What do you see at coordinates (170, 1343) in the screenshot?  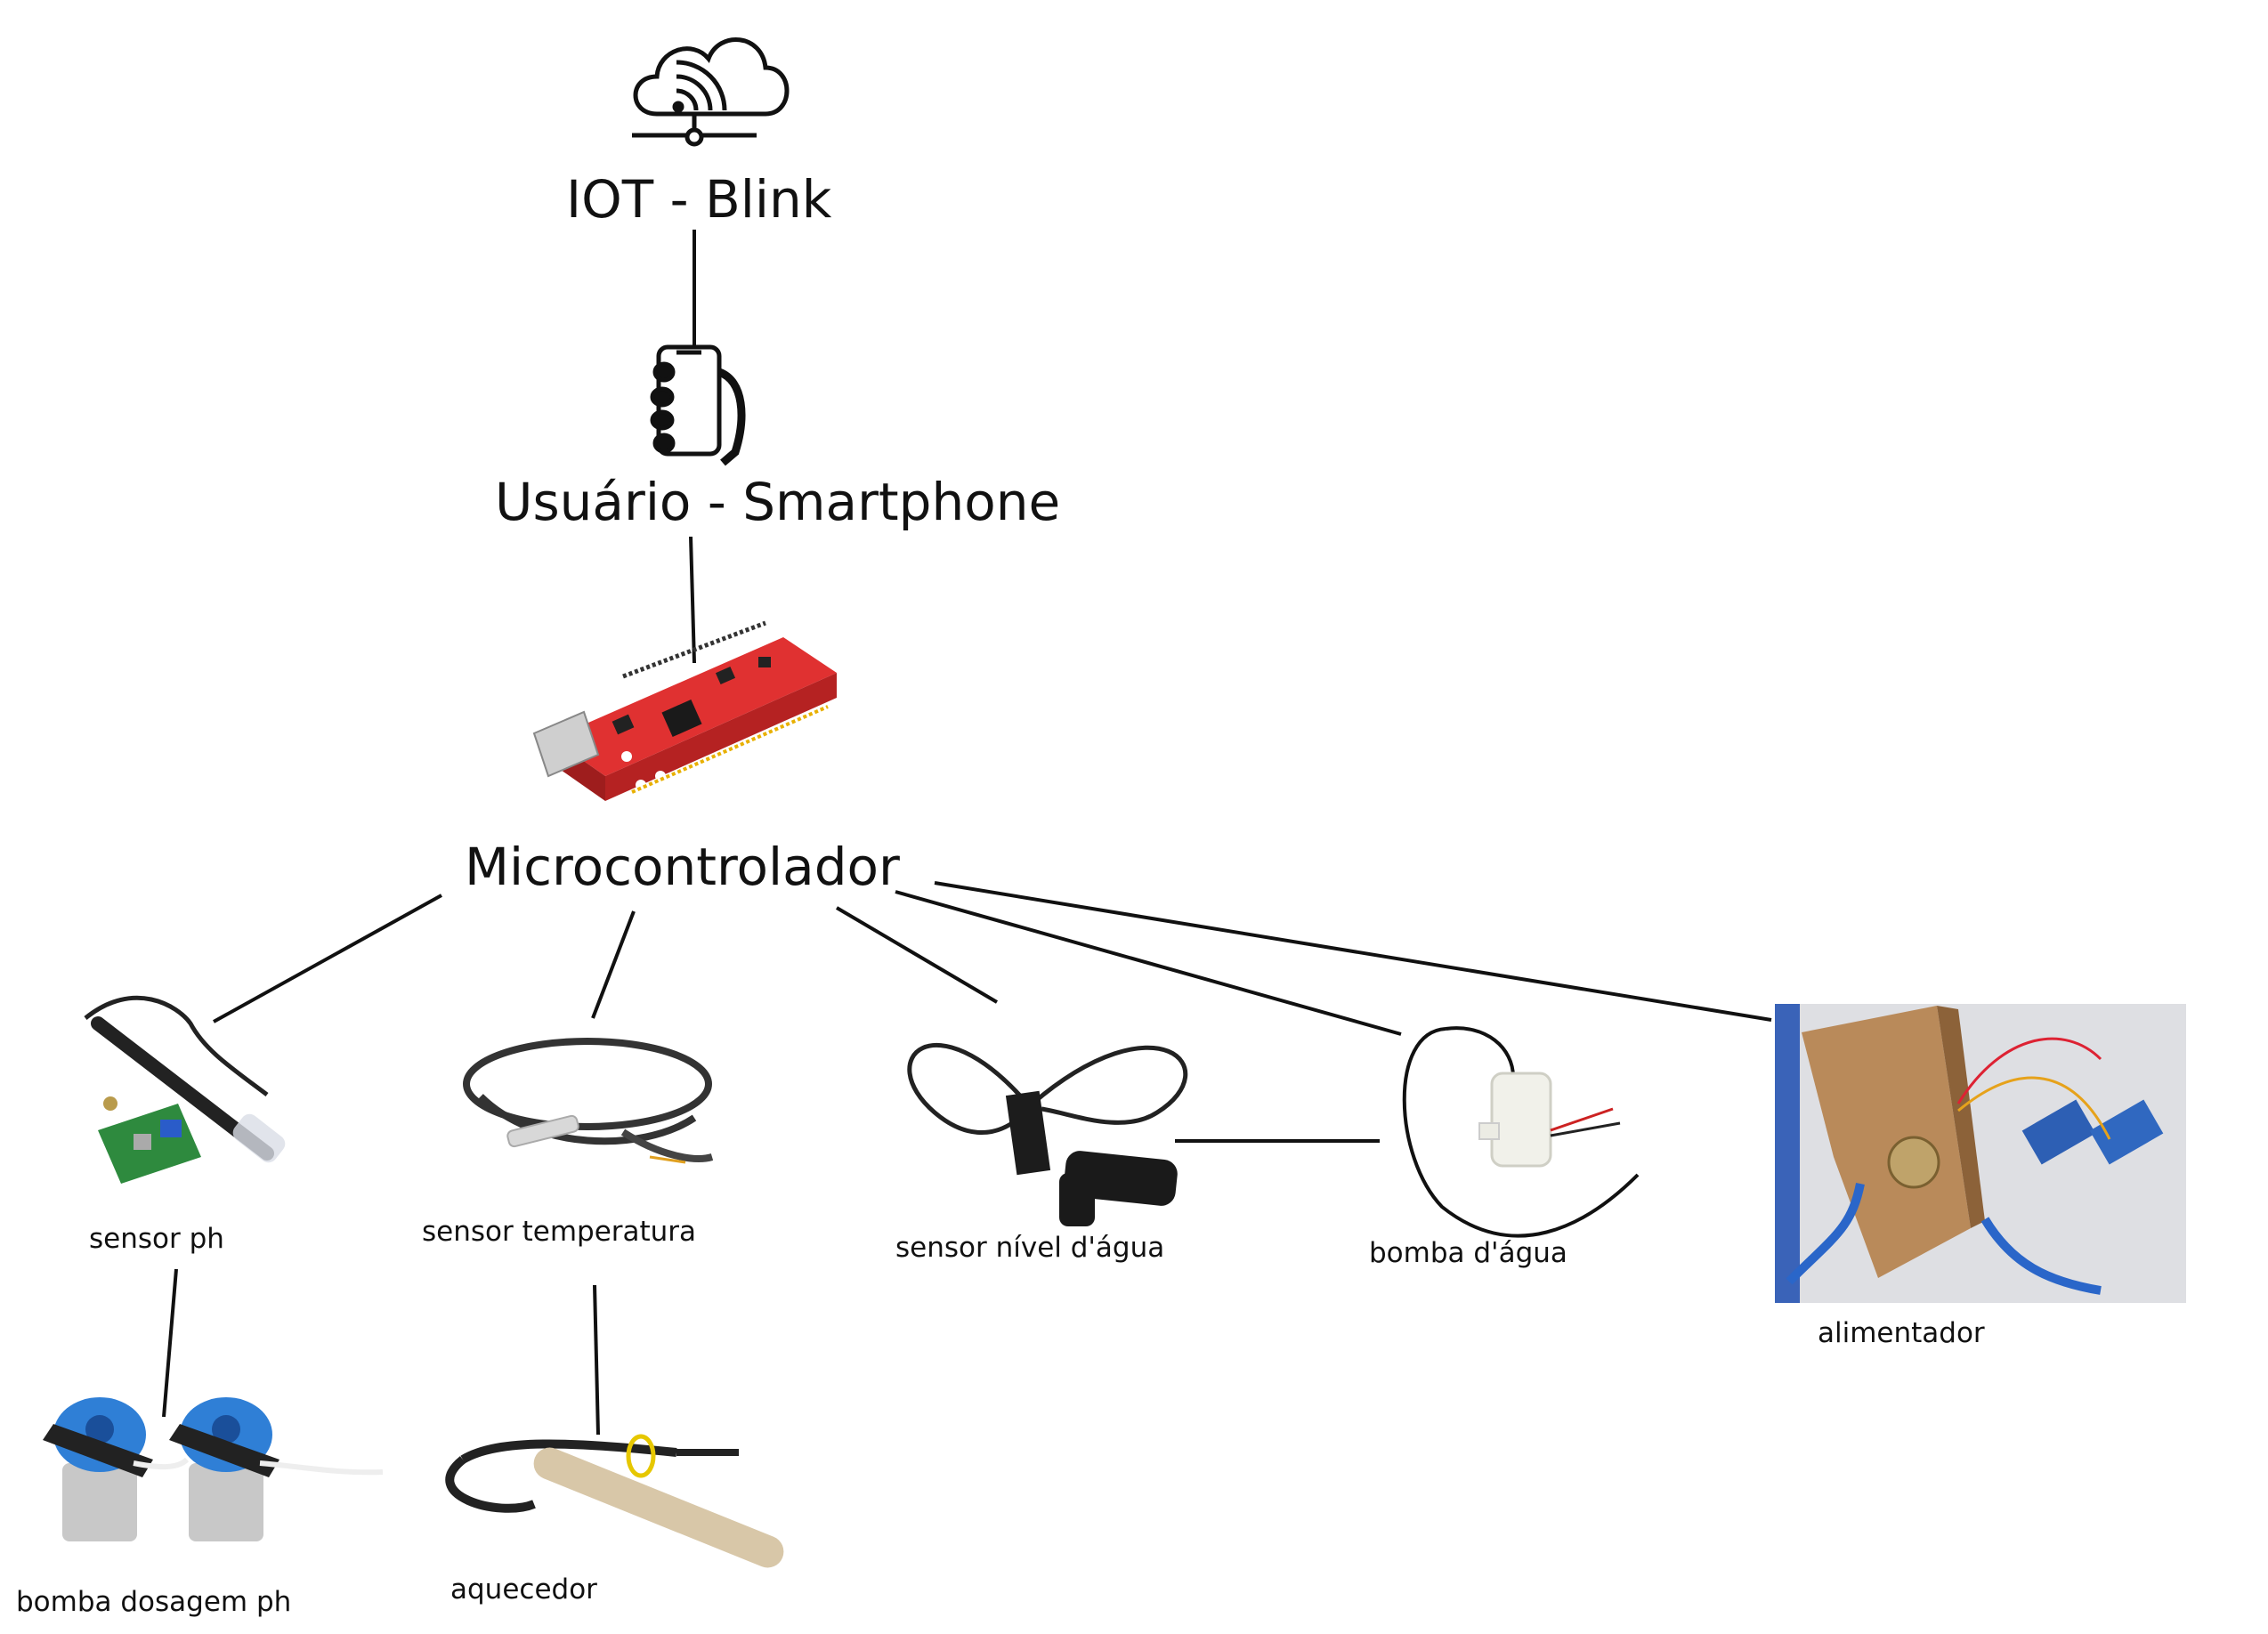 I see `line-ph-dosing` at bounding box center [170, 1343].